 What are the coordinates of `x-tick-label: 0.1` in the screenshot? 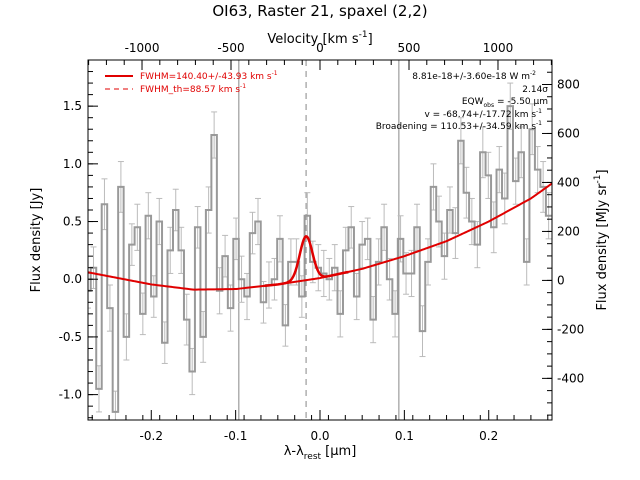 It's located at (404, 436).